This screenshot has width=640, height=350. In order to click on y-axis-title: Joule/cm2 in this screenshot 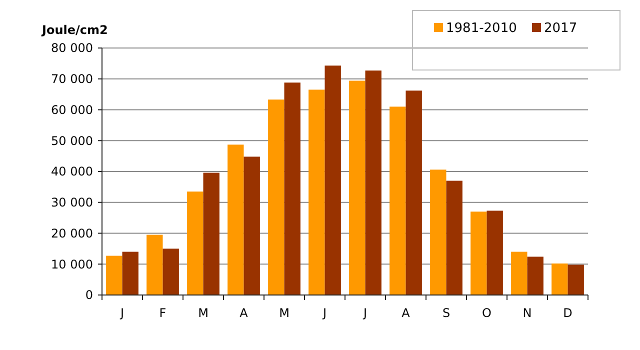, I will do `click(74, 30)`.